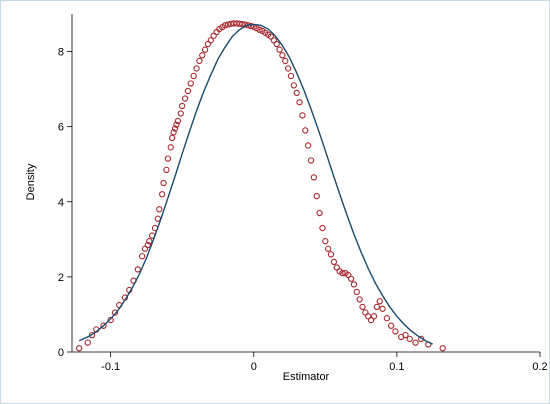 The image size is (550, 404). What do you see at coordinates (49, 186) in the screenshot?
I see `y-axis: 0 2 4 6 8 Density` at bounding box center [49, 186].